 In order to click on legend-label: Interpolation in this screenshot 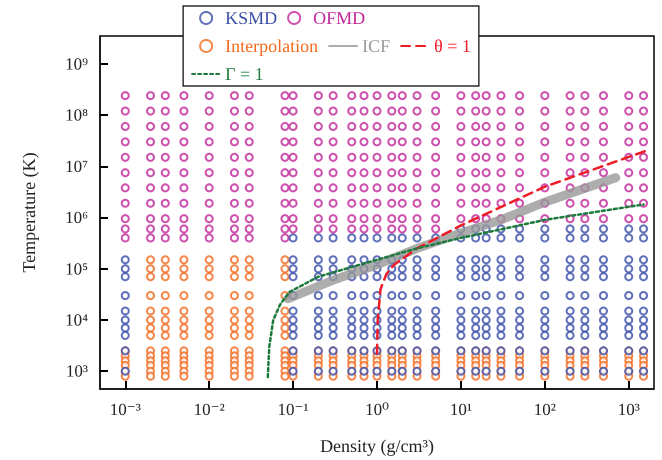, I will do `click(271, 46)`.